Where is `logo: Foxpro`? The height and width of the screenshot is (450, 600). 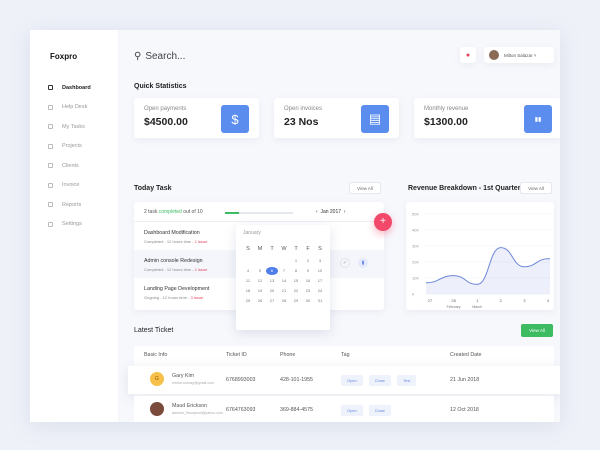 logo: Foxpro is located at coordinates (64, 56).